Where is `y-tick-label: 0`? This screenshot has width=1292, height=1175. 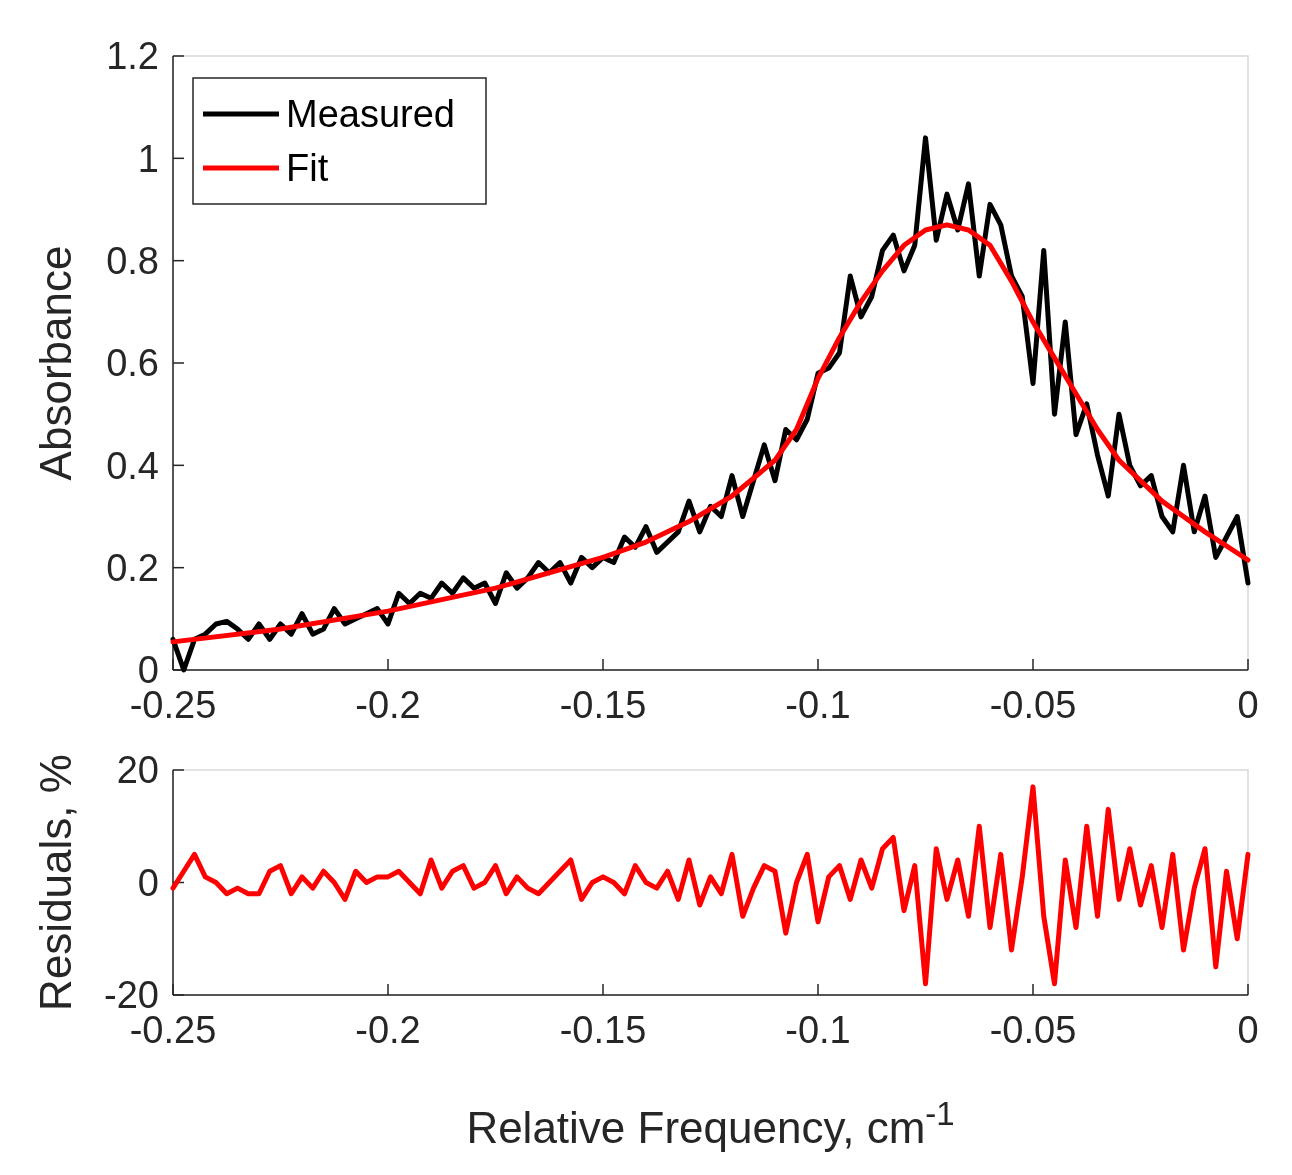
y-tick-label: 0 is located at coordinates (148, 882).